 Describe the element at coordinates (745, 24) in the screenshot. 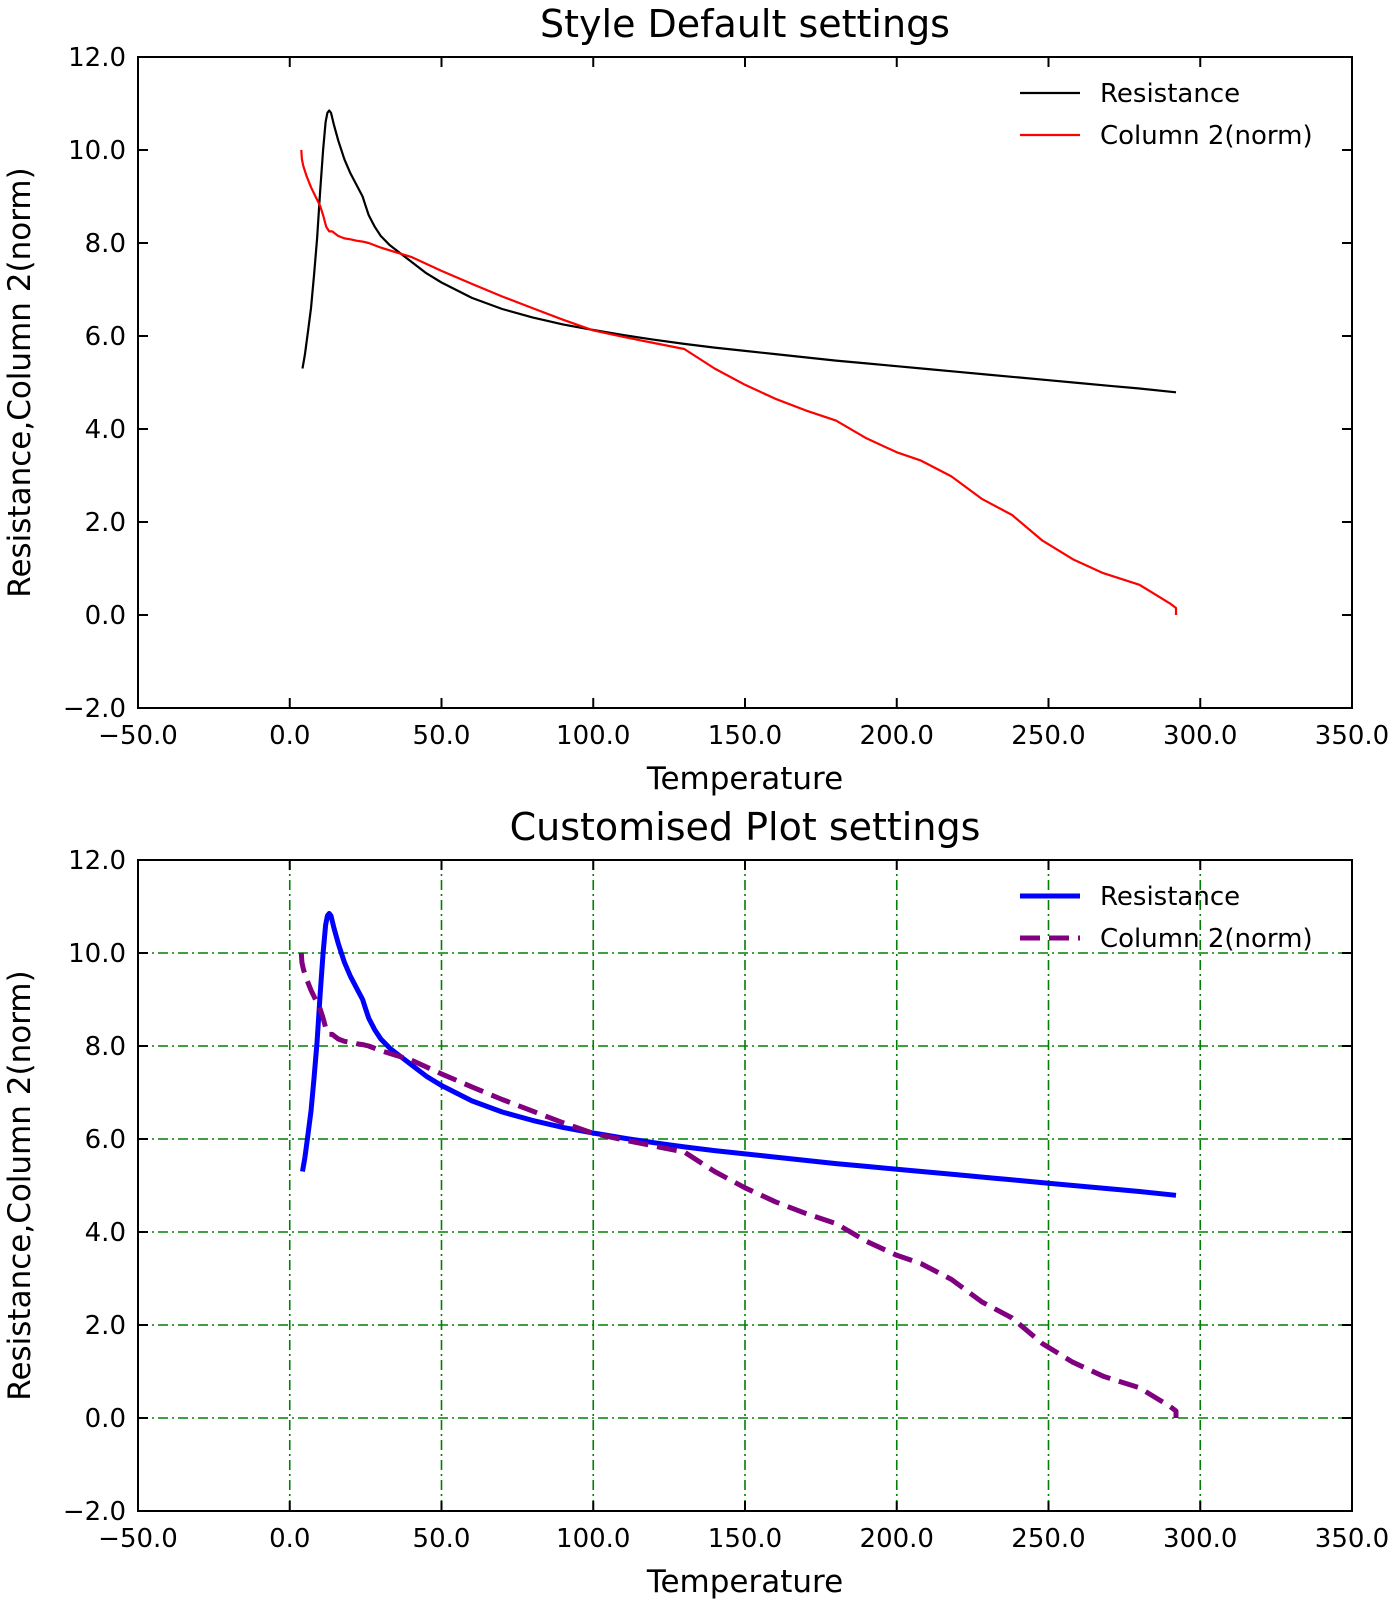

I see `chart-title: Style Default settings` at that location.